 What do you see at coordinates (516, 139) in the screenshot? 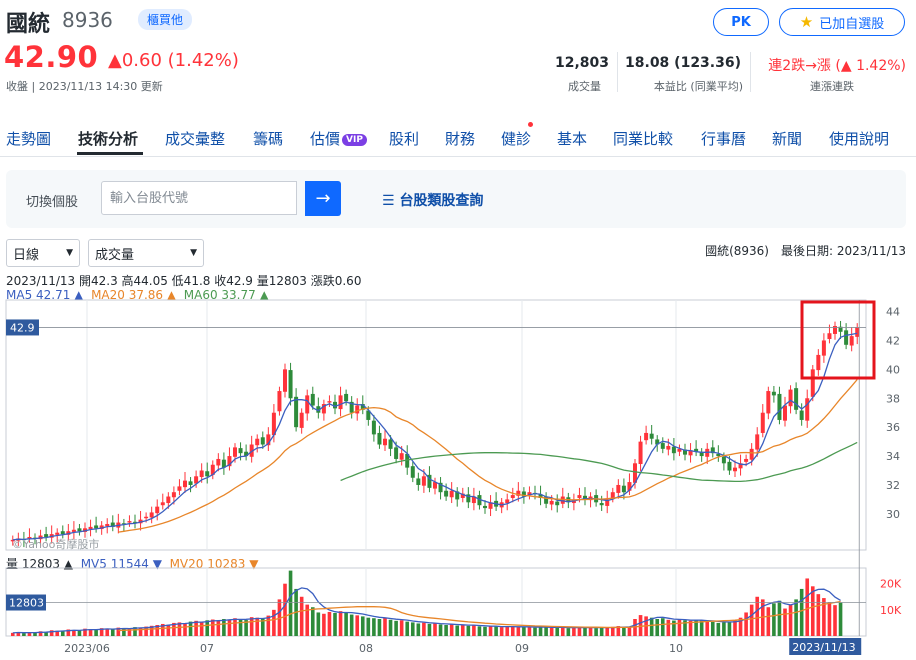
I see `tab-diagnosis: 健診` at bounding box center [516, 139].